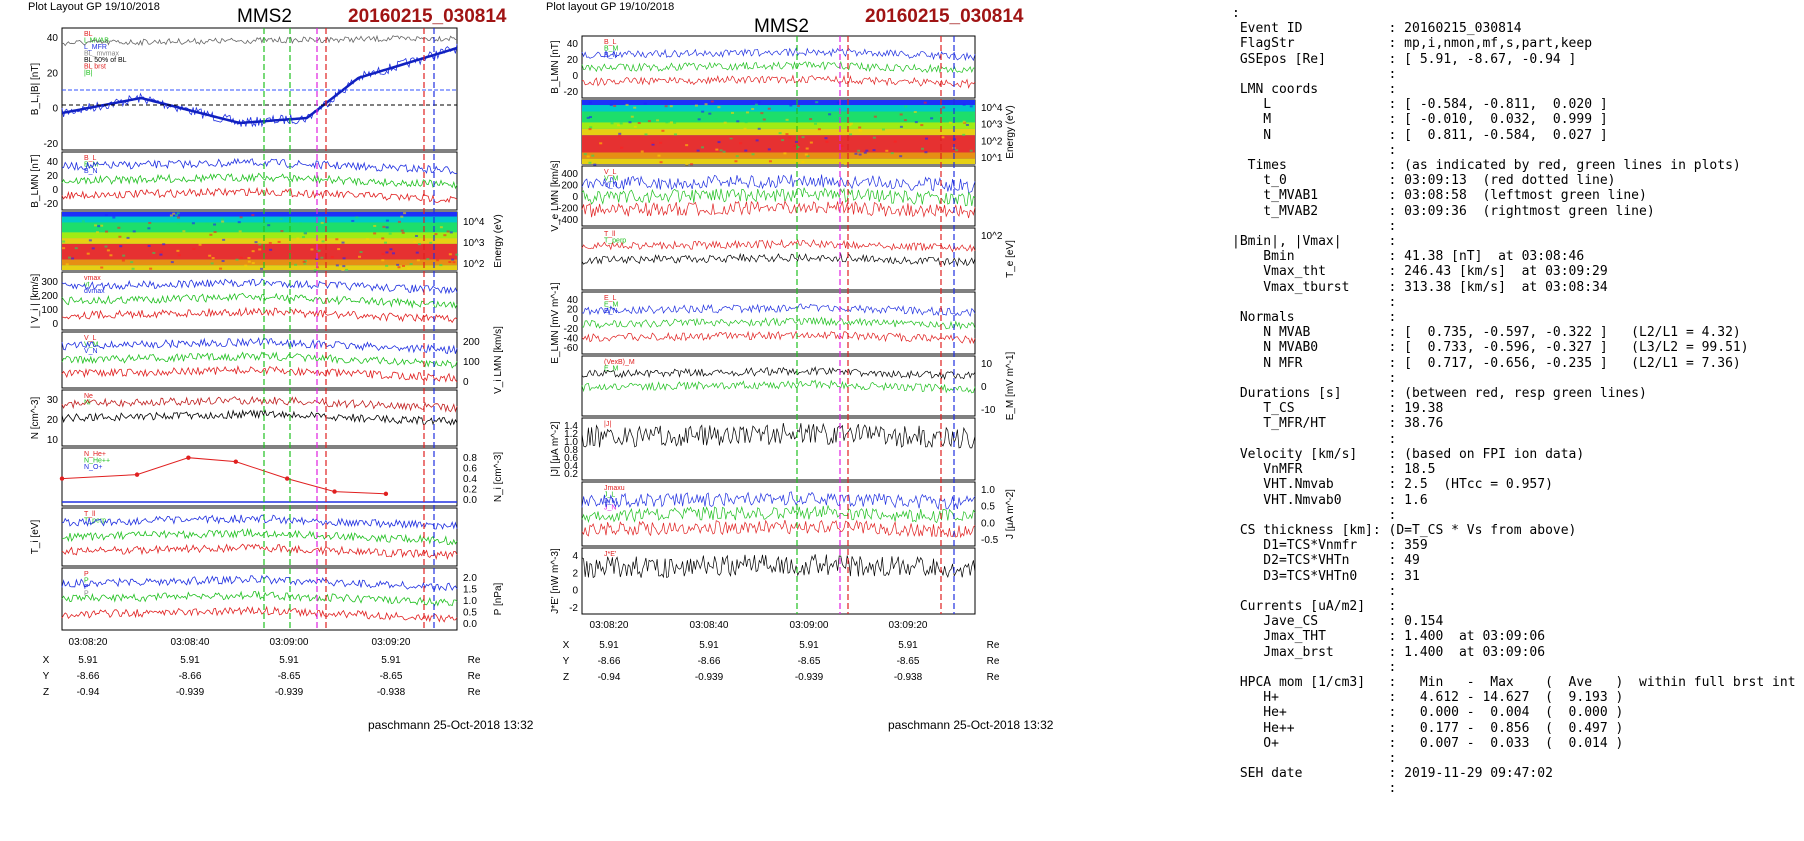 The height and width of the screenshot is (841, 1804). Describe the element at coordinates (105, 60) in the screenshot. I see `left-legend-item: BL 50% of BL` at that location.